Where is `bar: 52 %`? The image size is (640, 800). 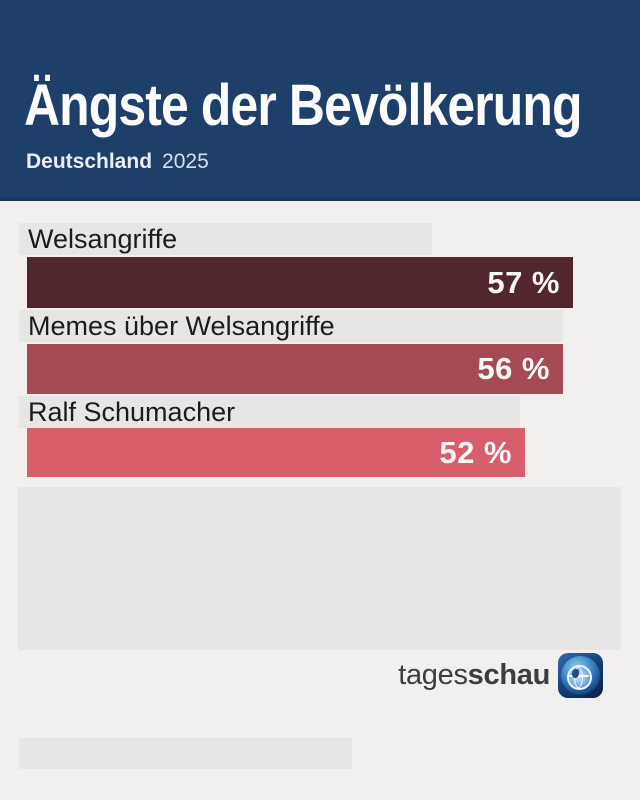 bar: 52 % is located at coordinates (276, 452).